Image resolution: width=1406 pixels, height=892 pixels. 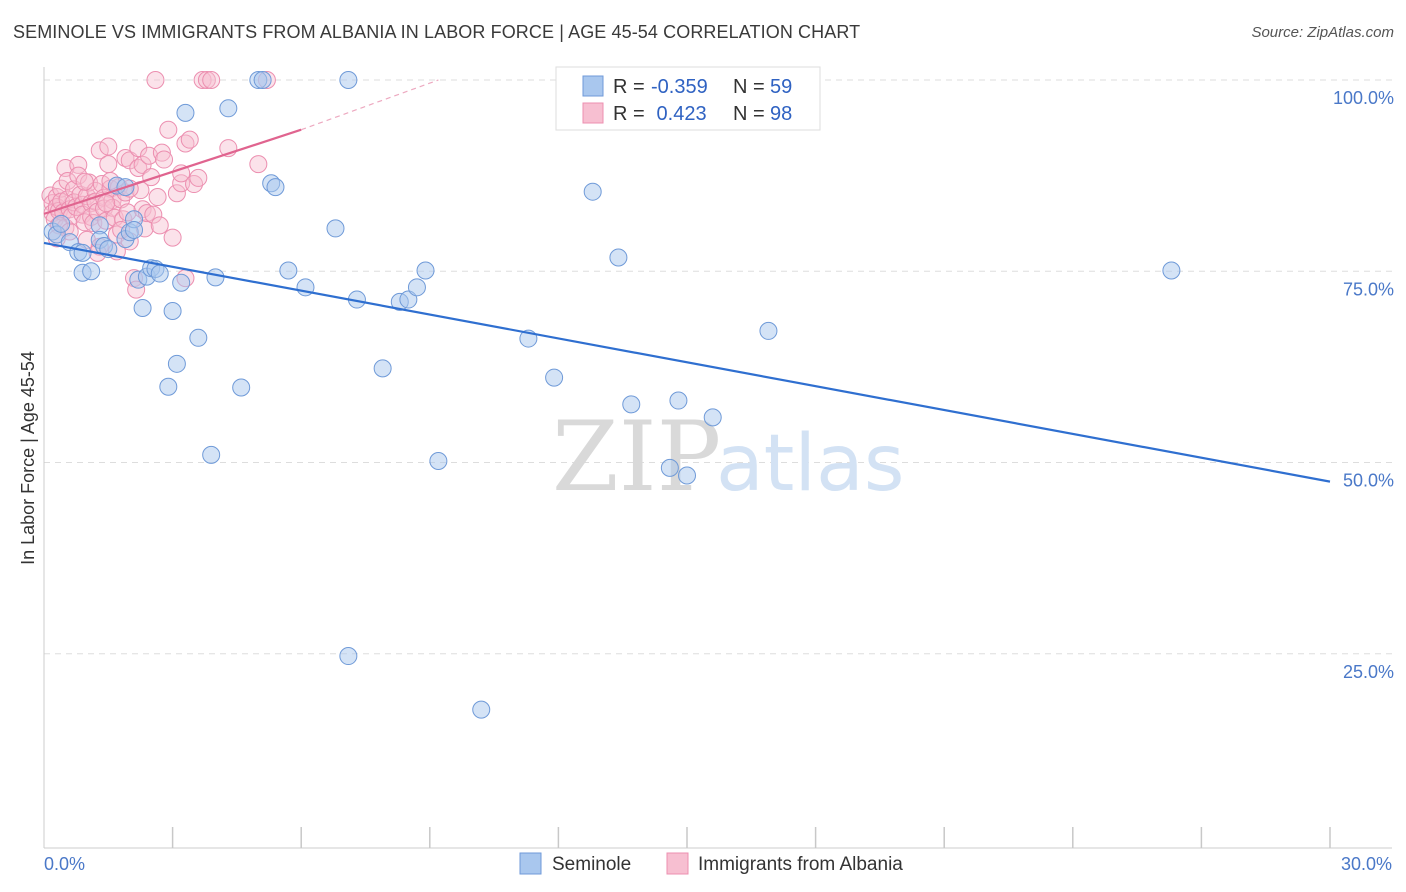 What do you see at coordinates (28, 458) in the screenshot?
I see `y-axis-title: In Labor Force | Age 45-54` at bounding box center [28, 458].